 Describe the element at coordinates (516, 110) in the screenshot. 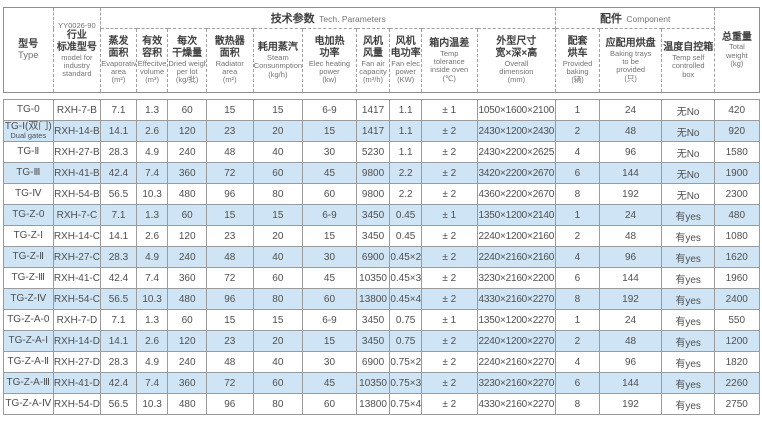

I see `cell-dimension: 1050×1600×2100` at that location.